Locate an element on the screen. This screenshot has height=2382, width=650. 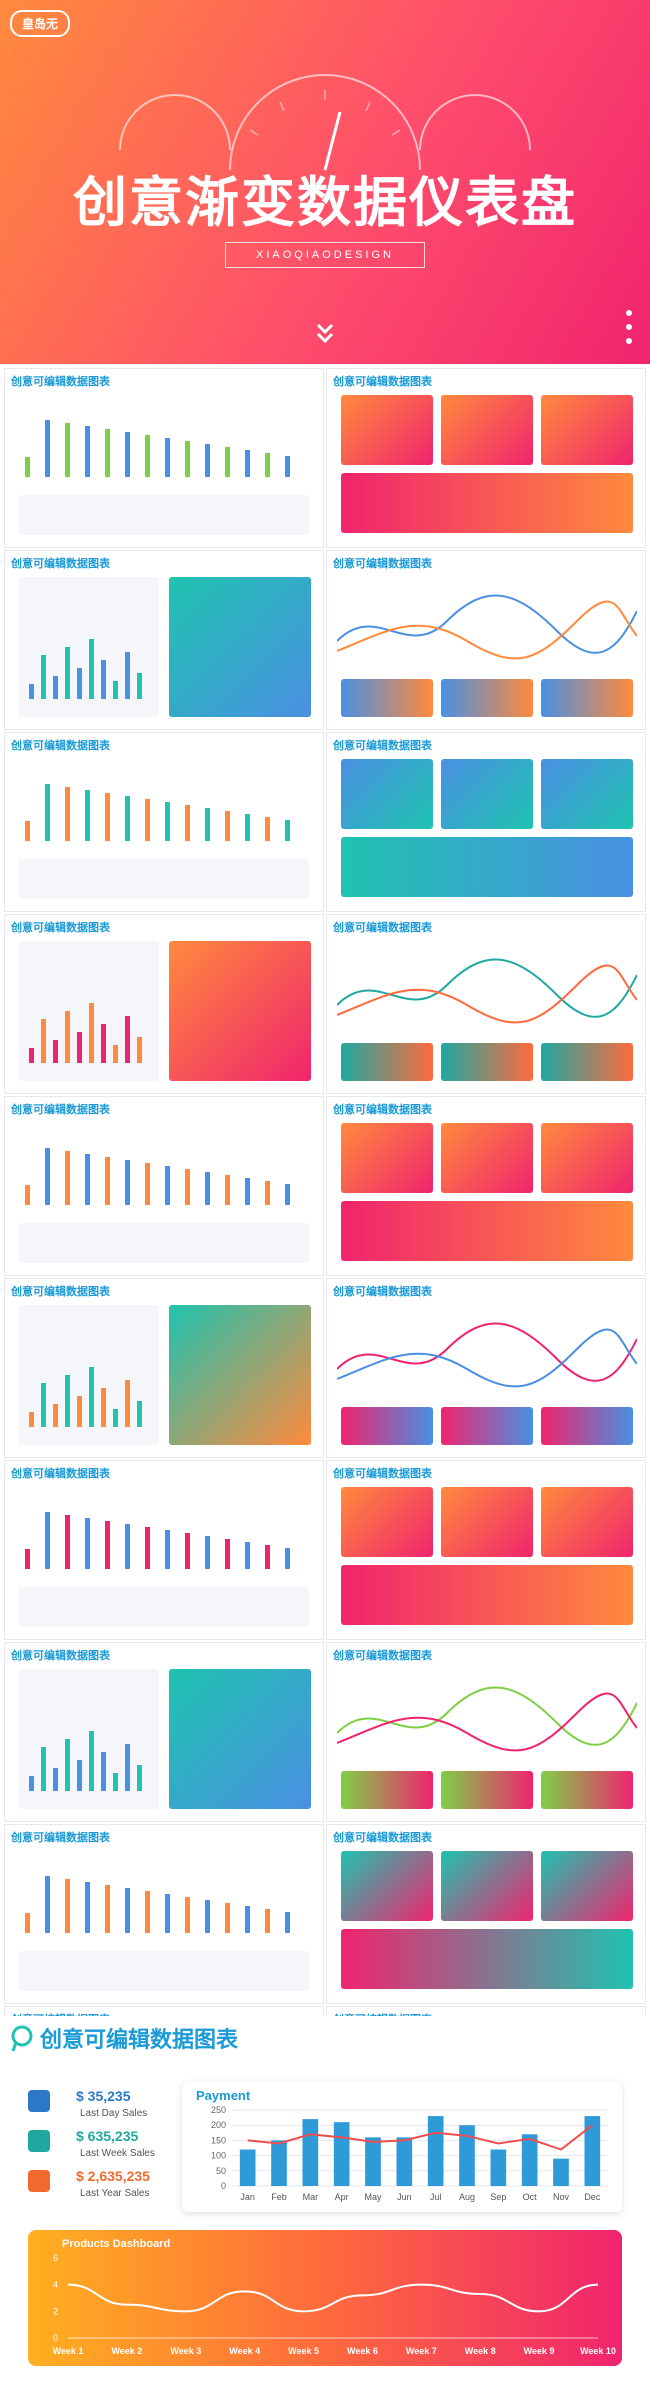
x-tick-label: Sep is located at coordinates (498, 2197).